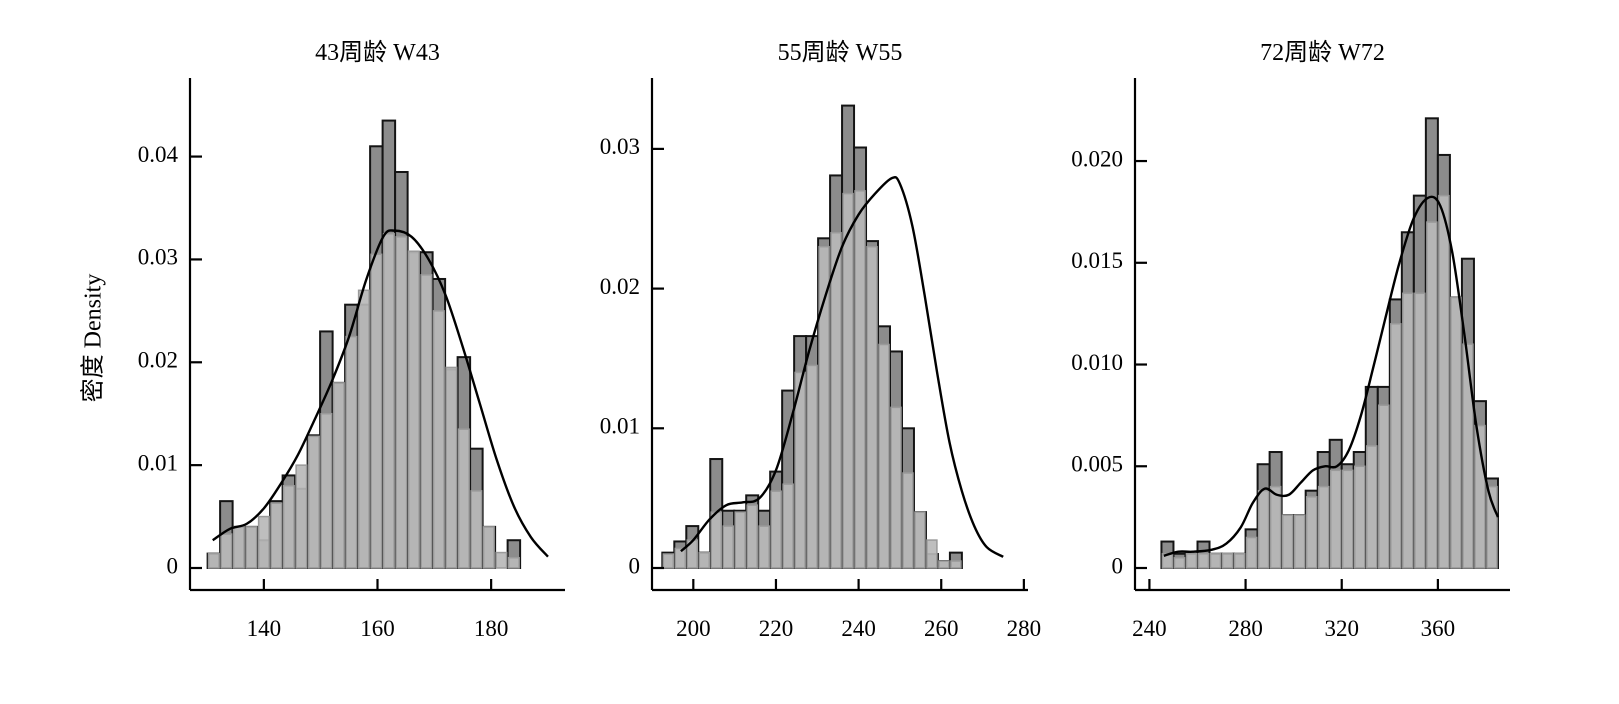 The height and width of the screenshot is (704, 1619). What do you see at coordinates (1097, 260) in the screenshot?
I see `y-tick-label: 0.015` at bounding box center [1097, 260].